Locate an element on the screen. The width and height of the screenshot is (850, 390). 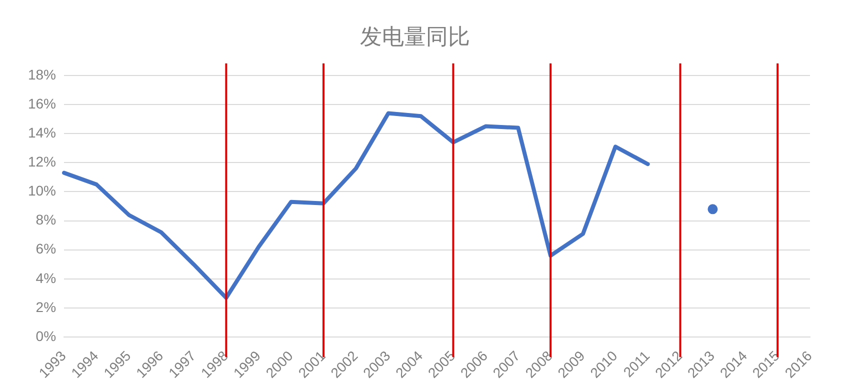
y-tick-label: 12% is located at coordinates (42, 161).